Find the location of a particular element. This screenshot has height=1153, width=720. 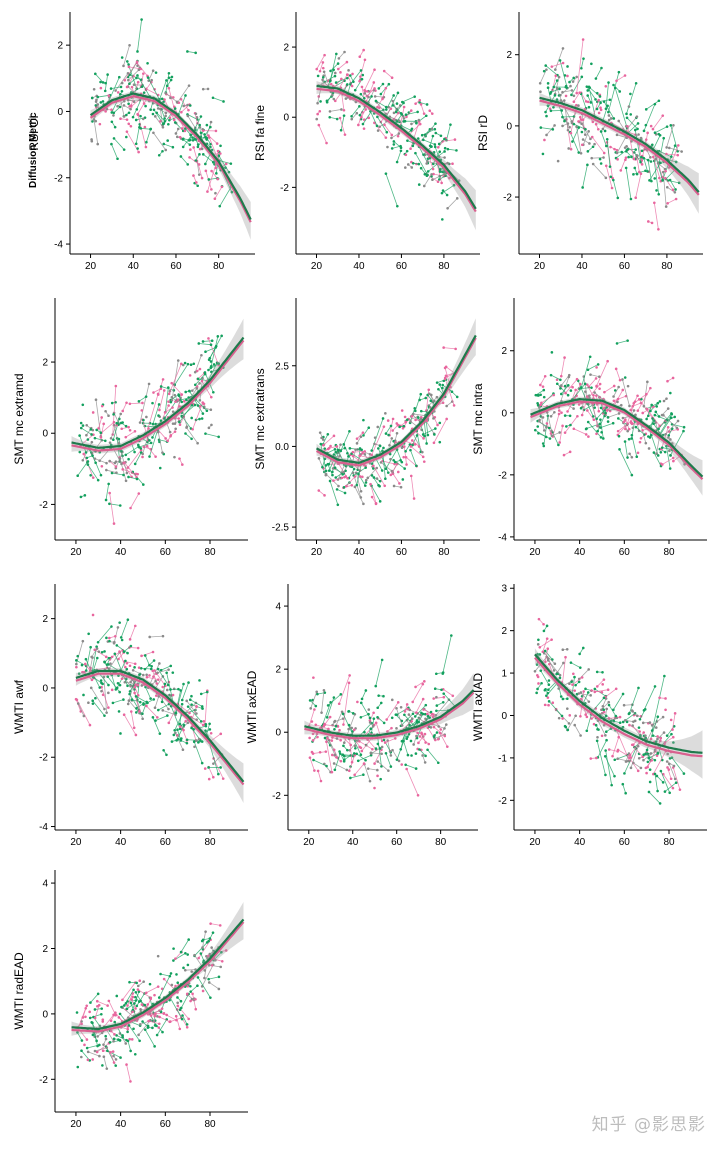

x-tick-label: 60 is located at coordinates (397, 842).